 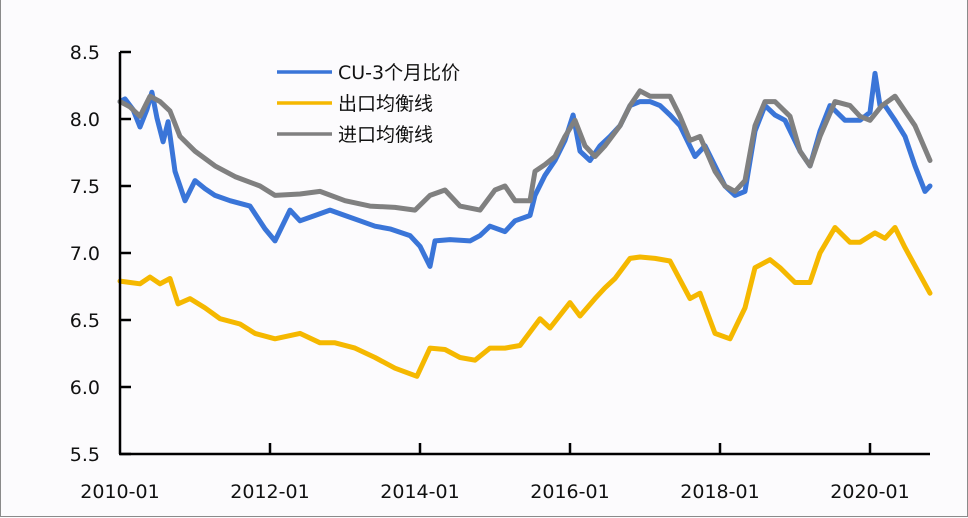 What do you see at coordinates (85, 388) in the screenshot?
I see `y-tick-label: 6.0` at bounding box center [85, 388].